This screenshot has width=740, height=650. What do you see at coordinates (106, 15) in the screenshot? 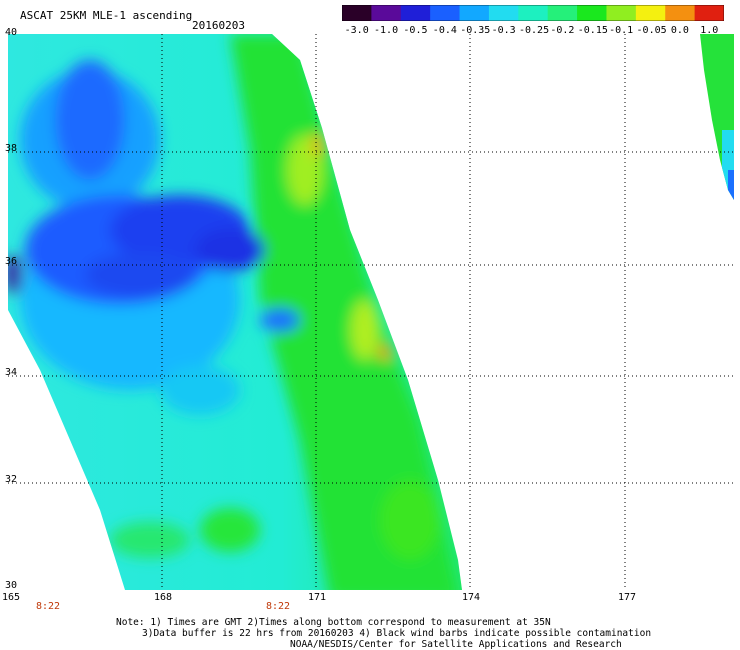
I see `map-title: ASCAT 25KM MLE-1 ascending` at bounding box center [106, 15].